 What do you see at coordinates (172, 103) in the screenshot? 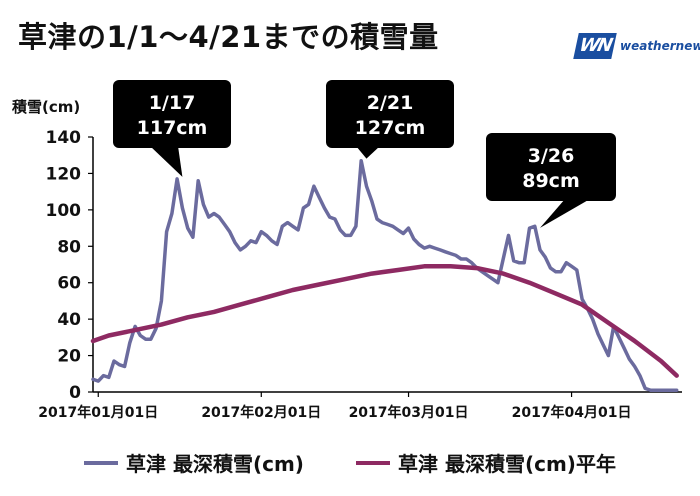
I see `callout-date: 1/17` at bounding box center [172, 103].